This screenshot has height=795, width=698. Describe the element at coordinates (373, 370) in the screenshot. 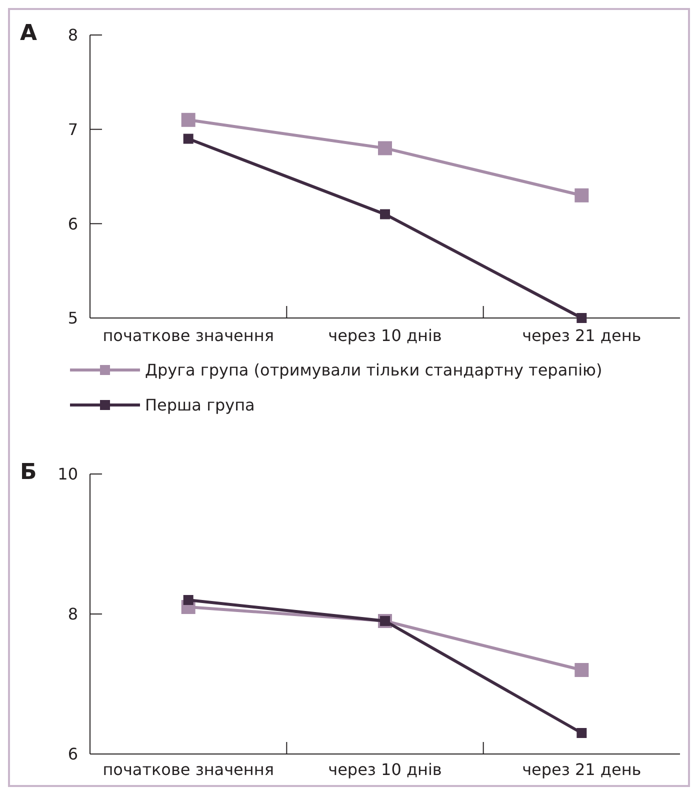

I see `legend-label: Друга група (отримували тільки стандартну терапію)` at that location.